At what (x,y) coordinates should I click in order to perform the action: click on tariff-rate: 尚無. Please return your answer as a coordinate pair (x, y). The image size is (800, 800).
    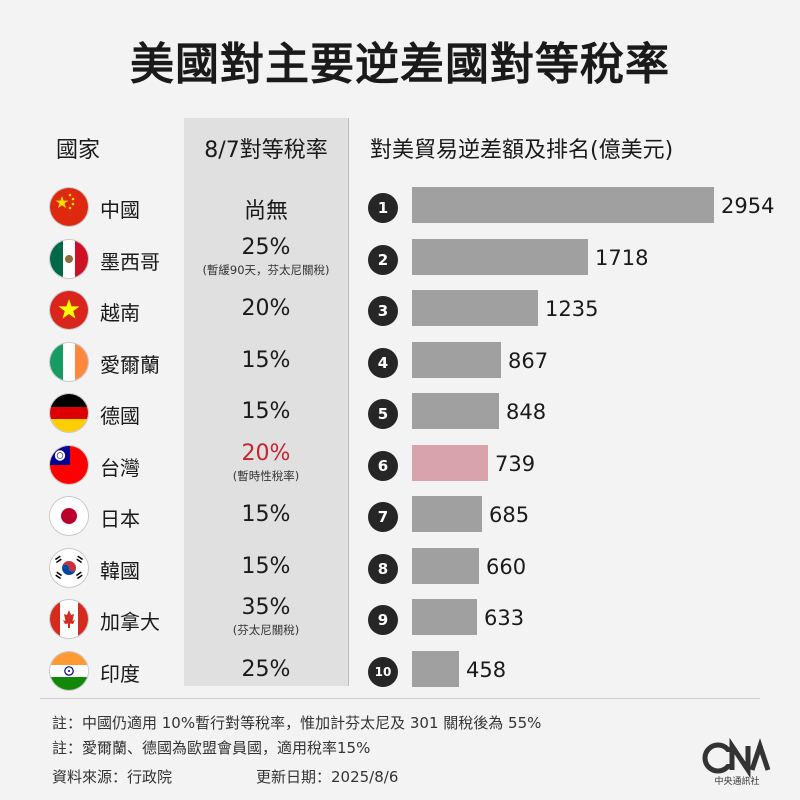
    Looking at the image, I should click on (265, 211).